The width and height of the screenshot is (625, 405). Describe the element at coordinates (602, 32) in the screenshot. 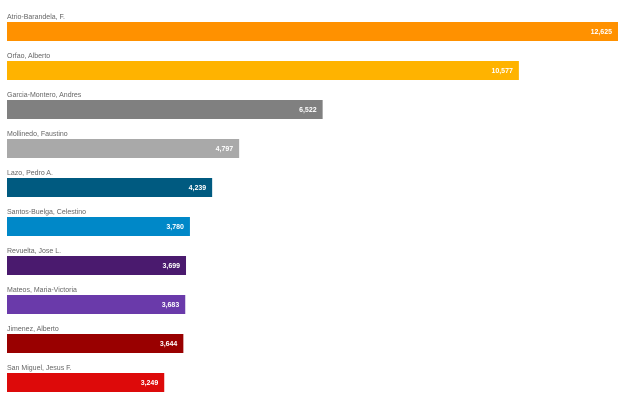

I see `value-label: 12,625` at that location.